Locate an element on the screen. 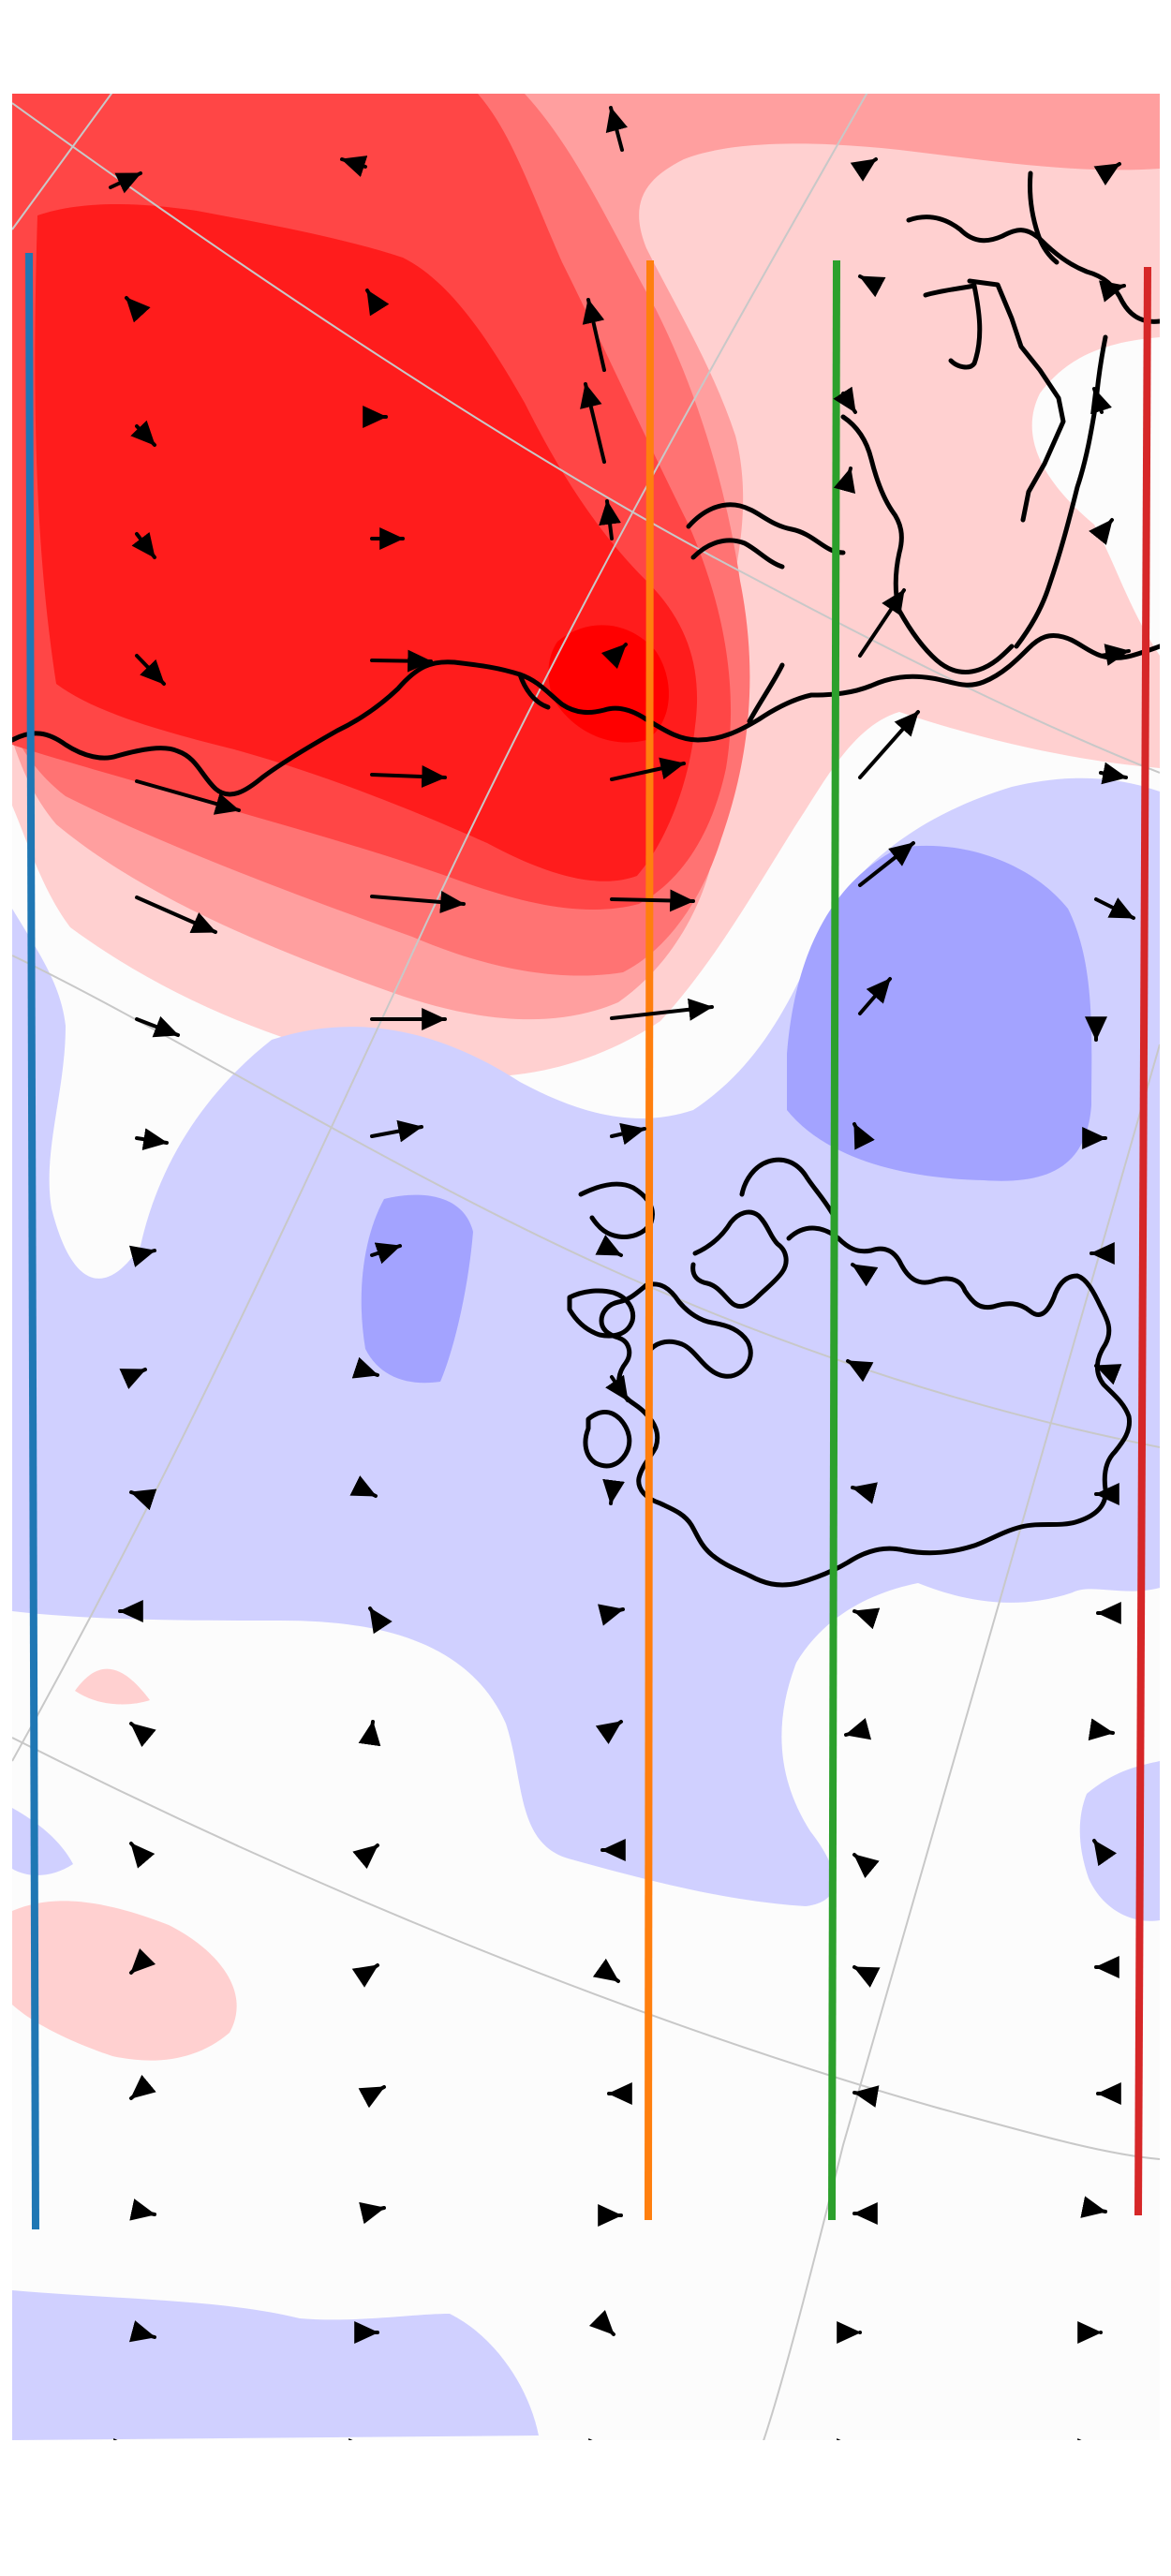 The image size is (1171, 2576). positive-anomaly-west-patch is located at coordinates (112, 1686).